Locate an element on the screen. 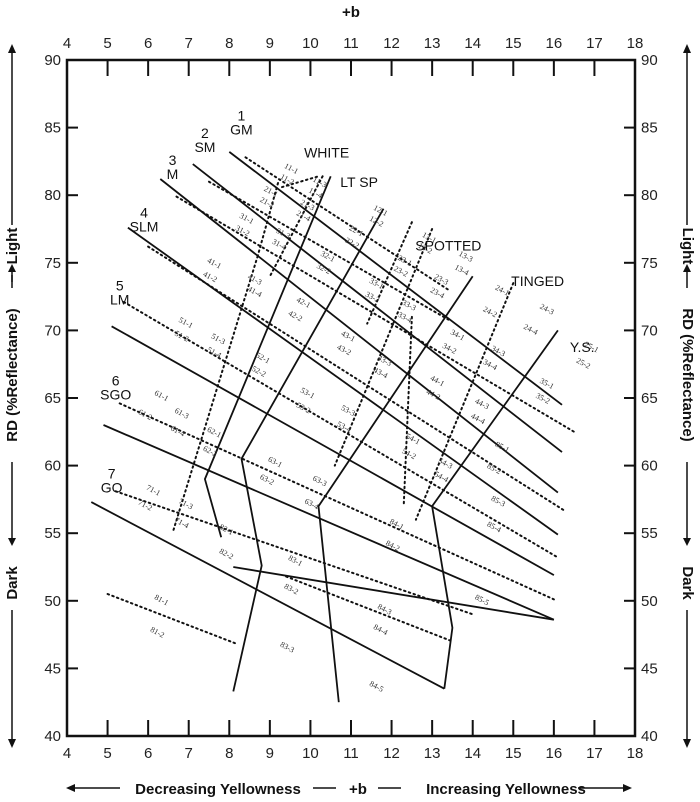 The width and height of the screenshot is (700, 802). cell-label-44-1: 44-1 is located at coordinates (437, 381).